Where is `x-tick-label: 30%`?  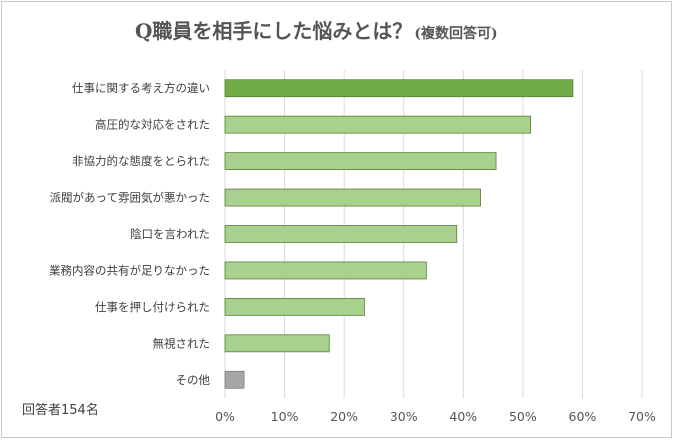
x-tick-label: 30% is located at coordinates (404, 416).